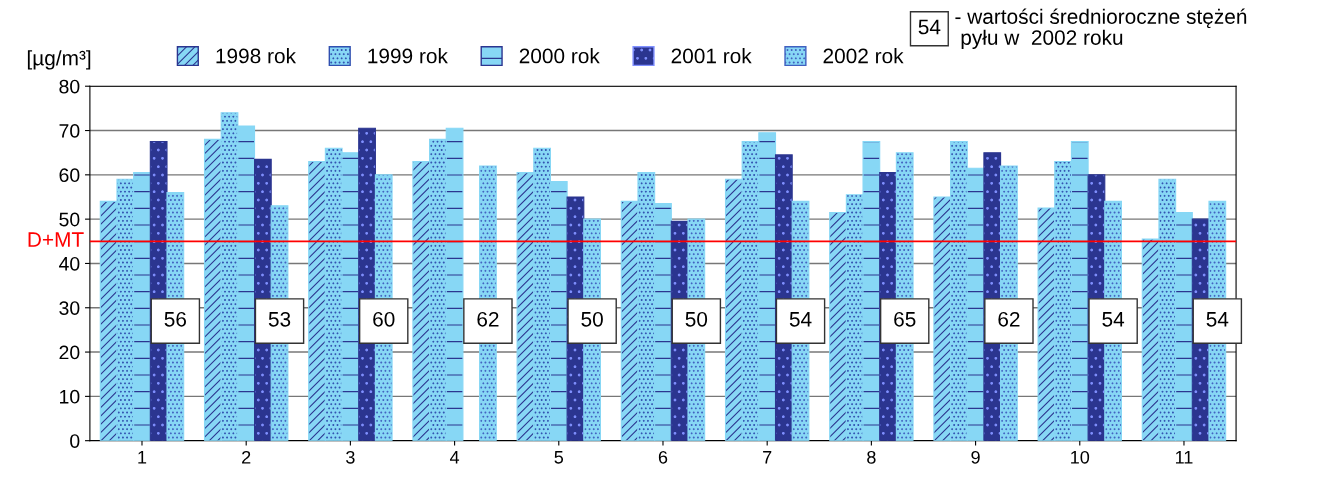  I want to click on data-label: 65, so click(905, 319).